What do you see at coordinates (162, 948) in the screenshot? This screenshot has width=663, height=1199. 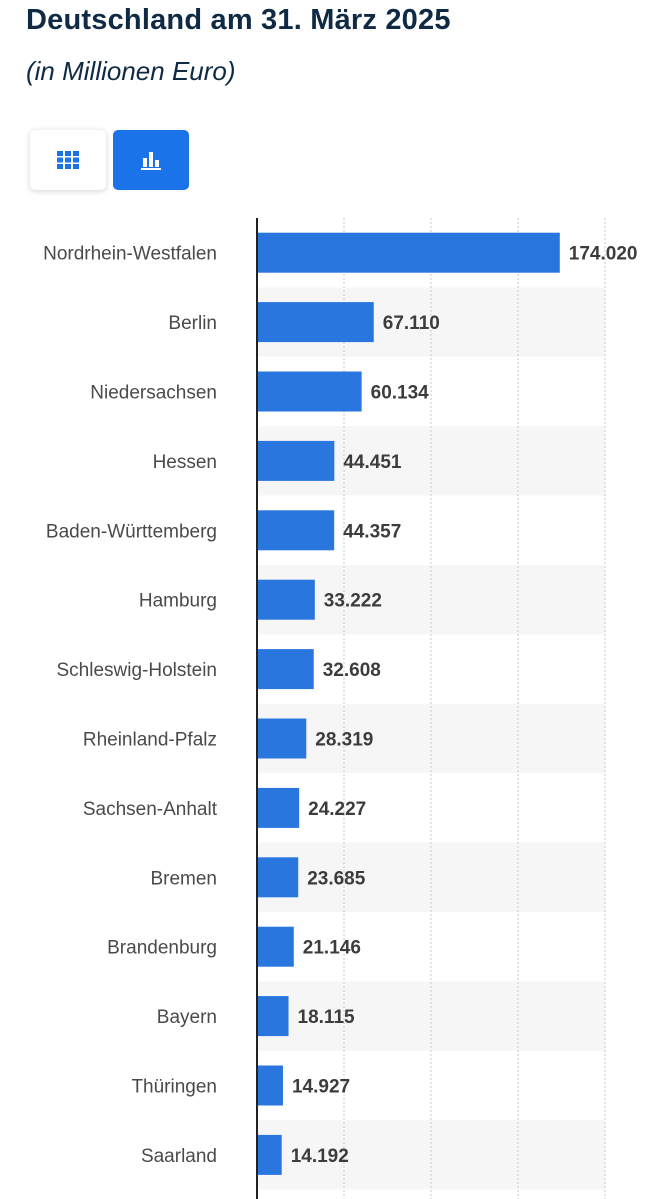 I see `category-label: Brandenburg` at bounding box center [162, 948].